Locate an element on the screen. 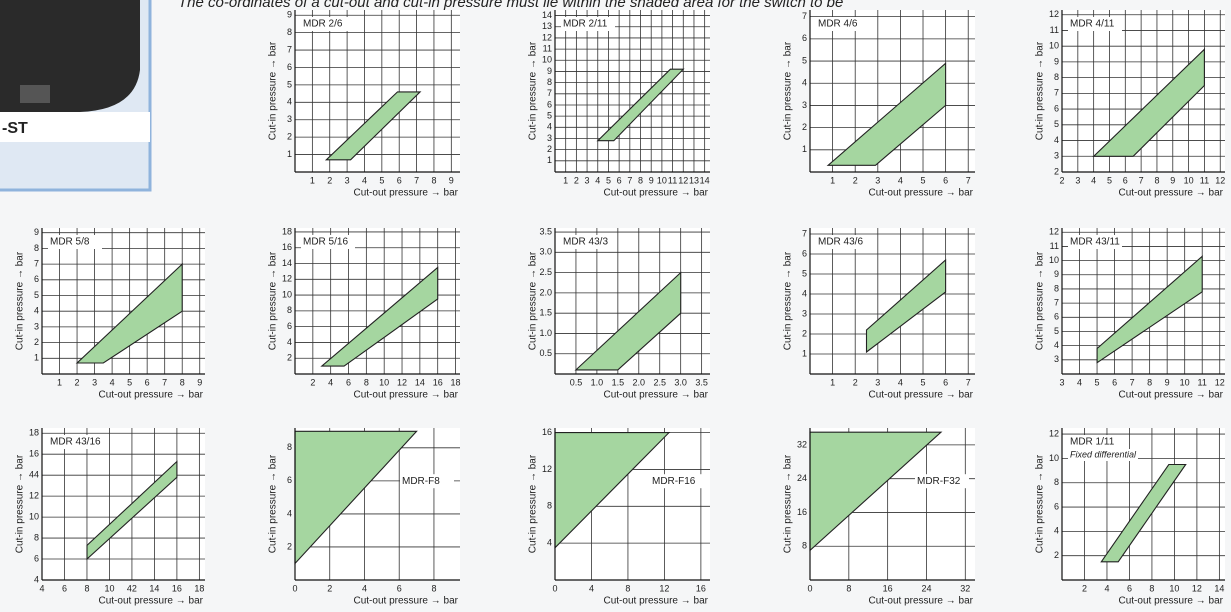 This screenshot has width=1231, height=612. legend-label: MDR-F8 is located at coordinates (421, 481).